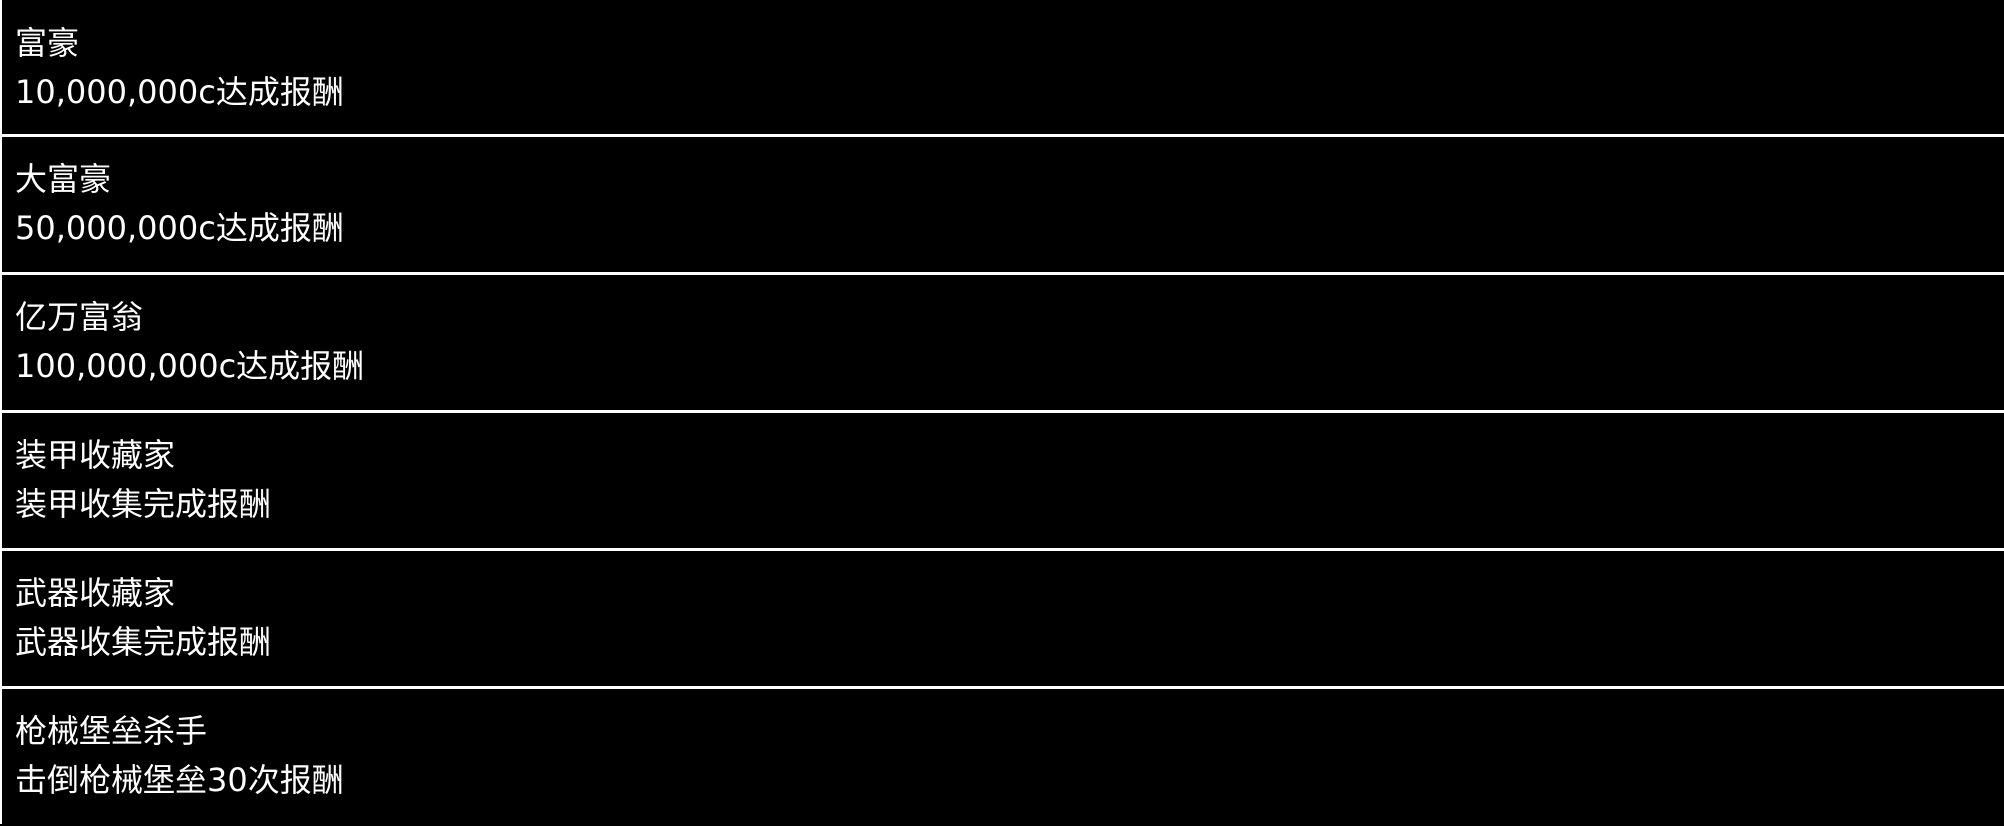 The image size is (2004, 826). What do you see at coordinates (47, 43) in the screenshot?
I see `achievement-title: 富豪` at bounding box center [47, 43].